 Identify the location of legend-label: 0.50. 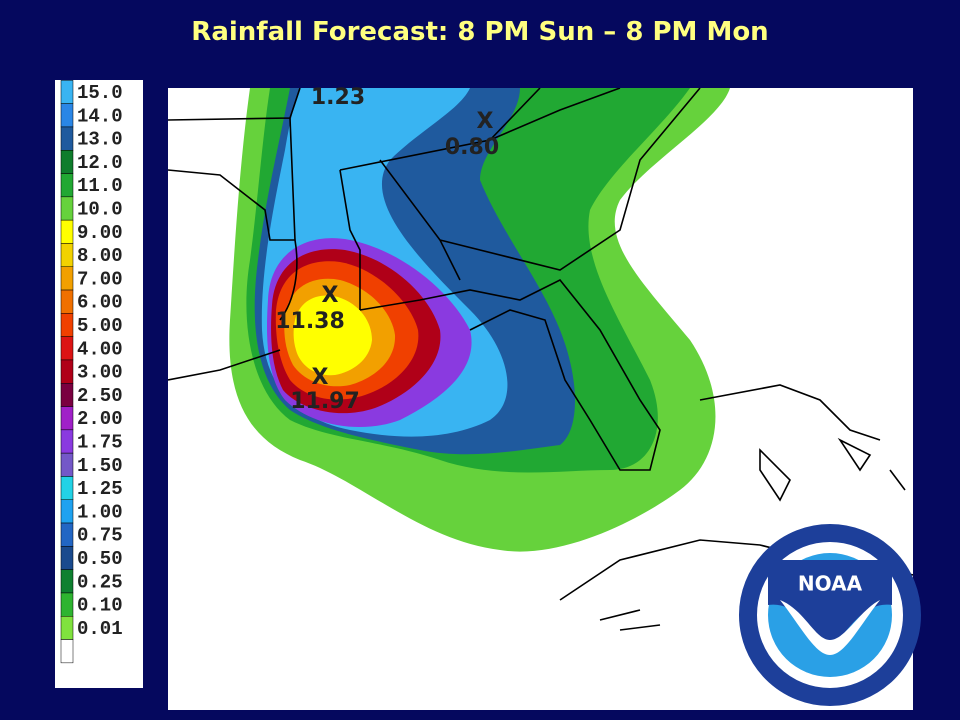
(100, 559).